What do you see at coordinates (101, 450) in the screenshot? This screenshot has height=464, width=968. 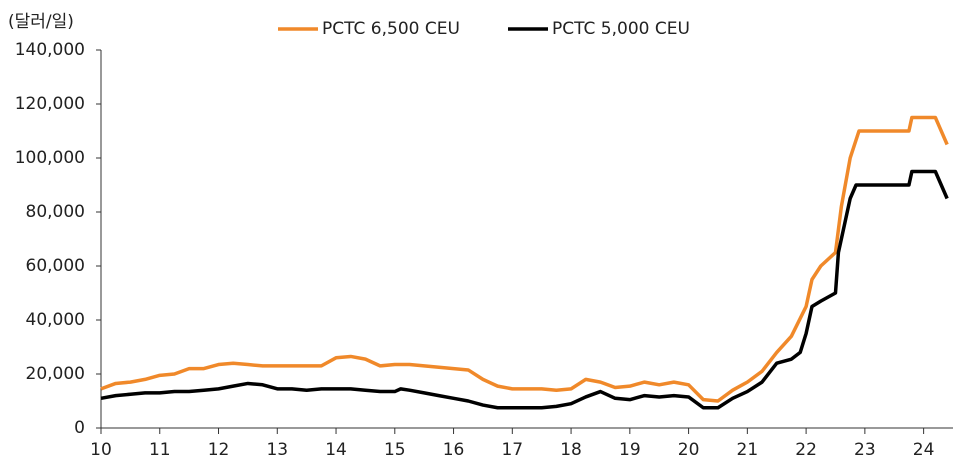 I see `x-tick-label: 10` at bounding box center [101, 450].